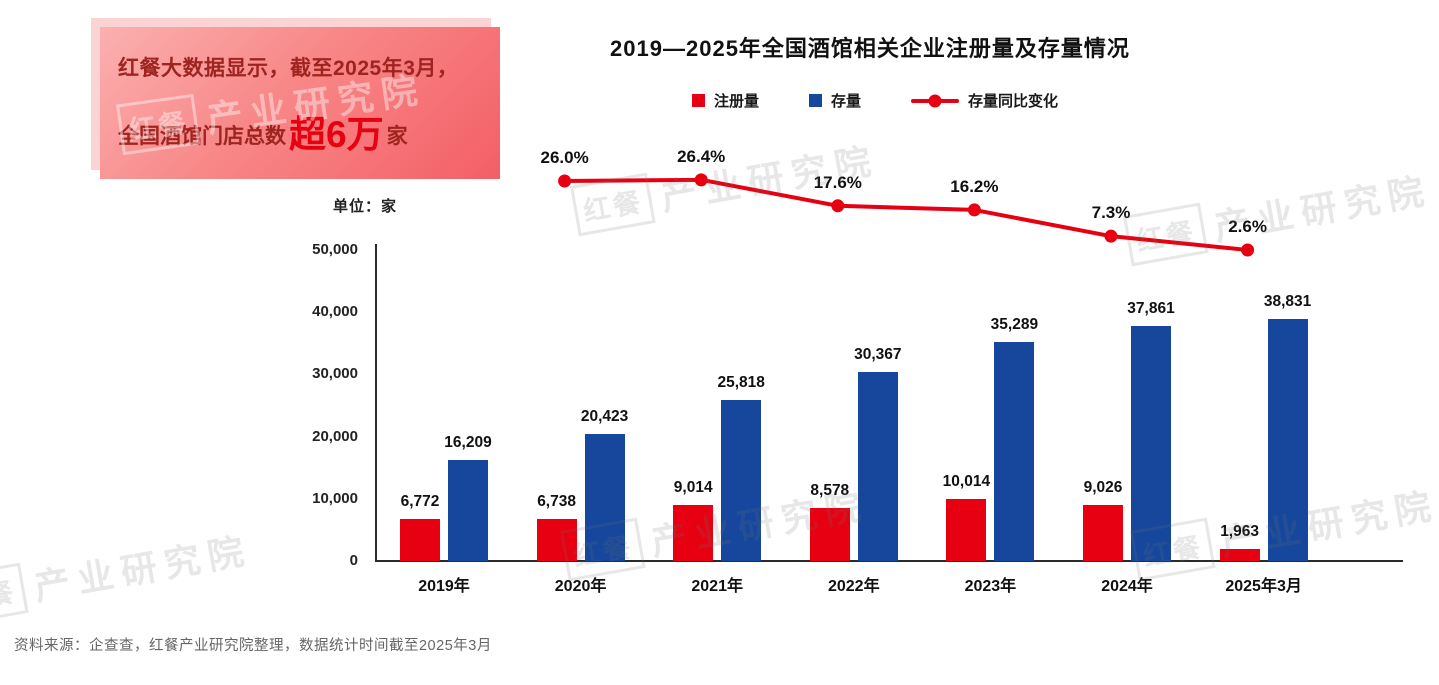 This screenshot has height=685, width=1439. I want to click on legend-item-registrations: 注册量, so click(725, 100).